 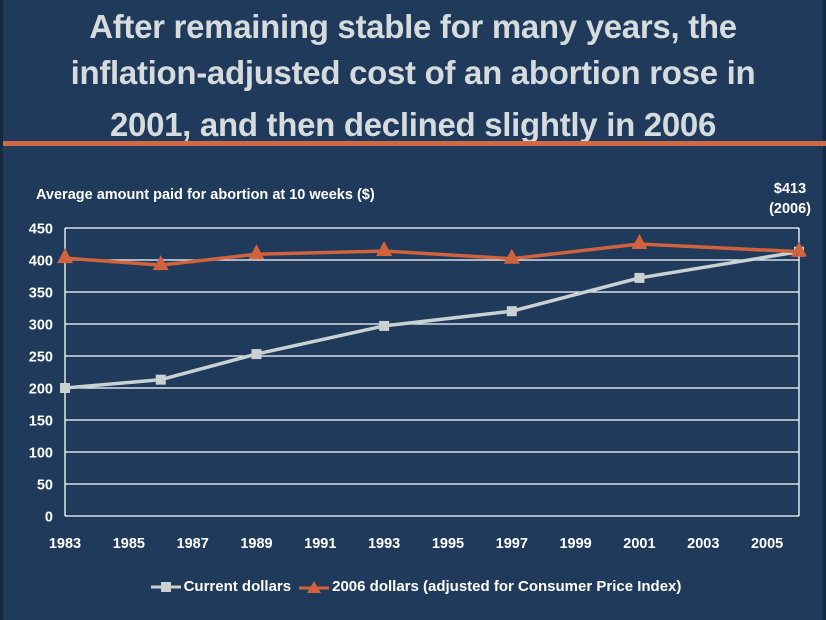 What do you see at coordinates (41, 294) in the screenshot?
I see `y-tick-label: 350` at bounding box center [41, 294].